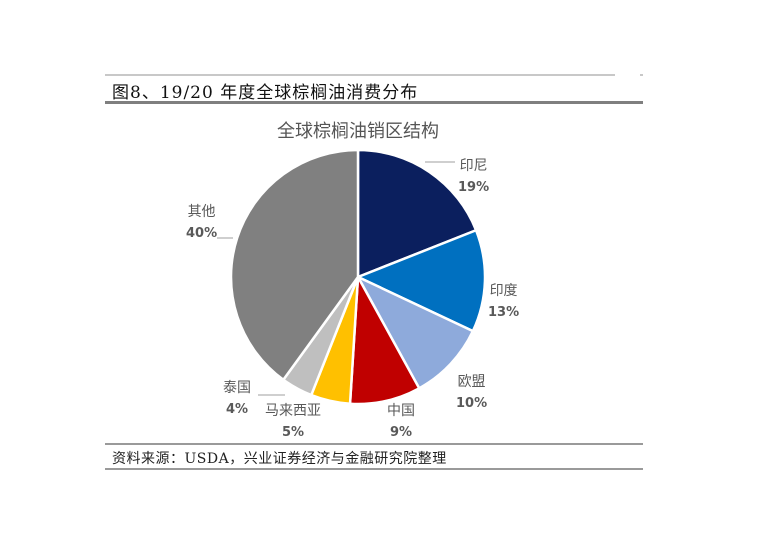 This screenshot has width=759, height=540. I want to click on header-bottom-rule, so click(374, 102).